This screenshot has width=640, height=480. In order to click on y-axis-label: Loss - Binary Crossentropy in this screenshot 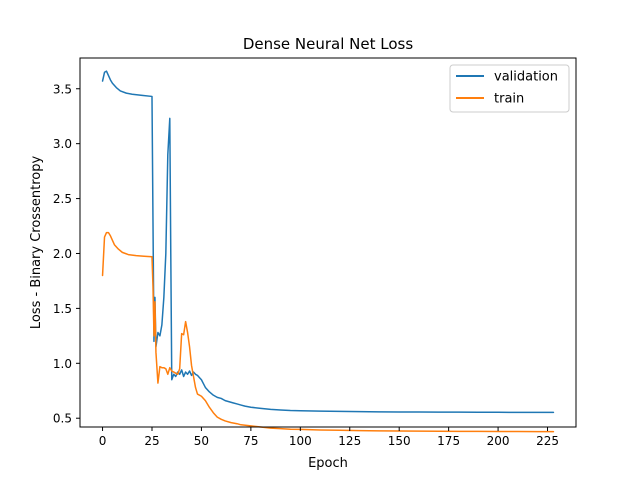, I will do `click(36, 243)`.